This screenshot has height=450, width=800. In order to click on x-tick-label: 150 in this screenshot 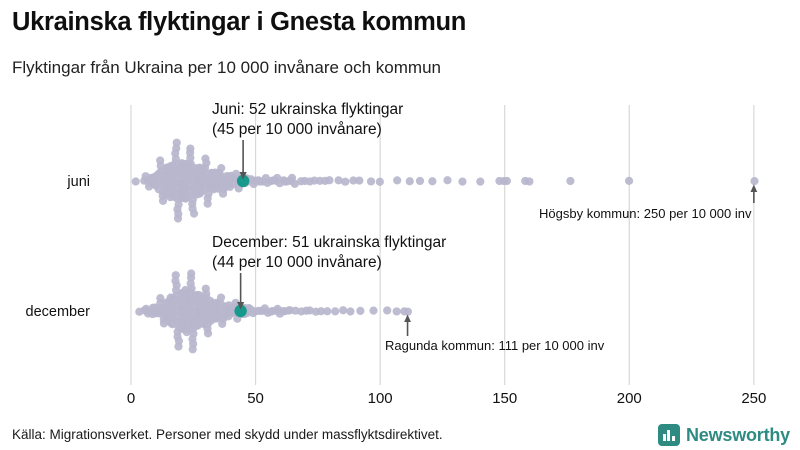, I will do `click(505, 398)`.